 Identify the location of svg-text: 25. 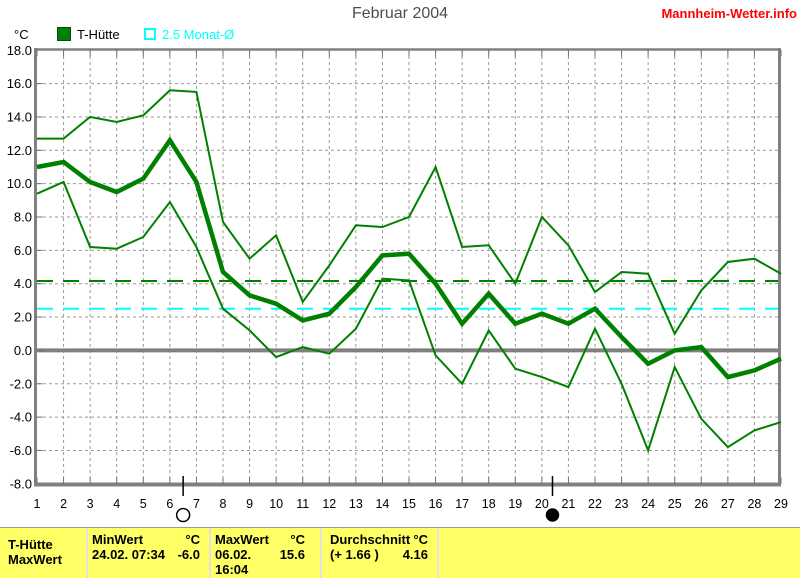
(675, 504).